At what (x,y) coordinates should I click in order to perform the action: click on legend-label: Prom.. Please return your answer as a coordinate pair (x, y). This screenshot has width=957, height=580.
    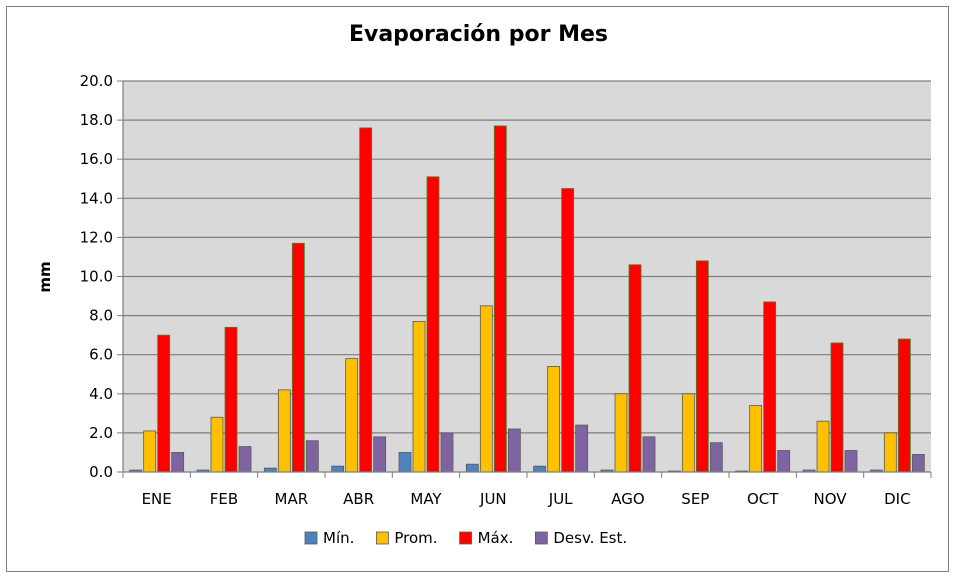
    Looking at the image, I should click on (415, 538).